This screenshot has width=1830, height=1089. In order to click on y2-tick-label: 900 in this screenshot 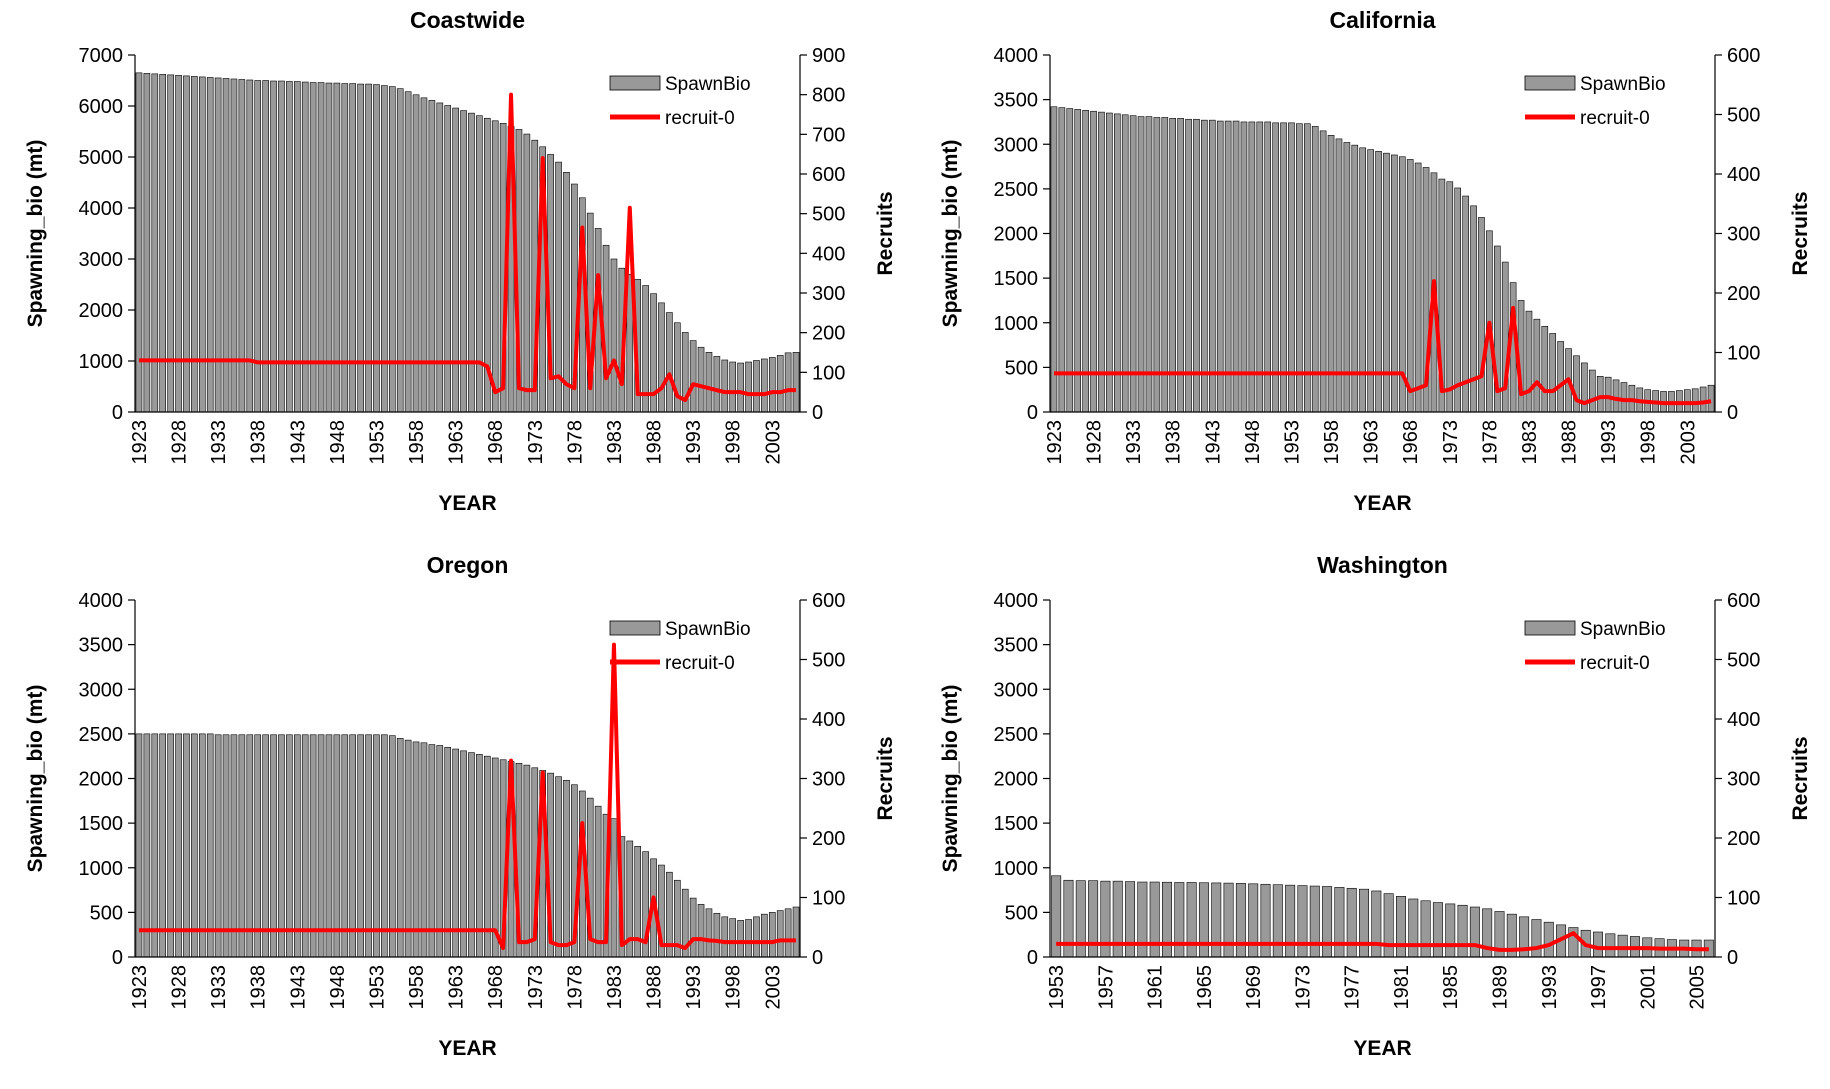, I will do `click(828, 56)`.